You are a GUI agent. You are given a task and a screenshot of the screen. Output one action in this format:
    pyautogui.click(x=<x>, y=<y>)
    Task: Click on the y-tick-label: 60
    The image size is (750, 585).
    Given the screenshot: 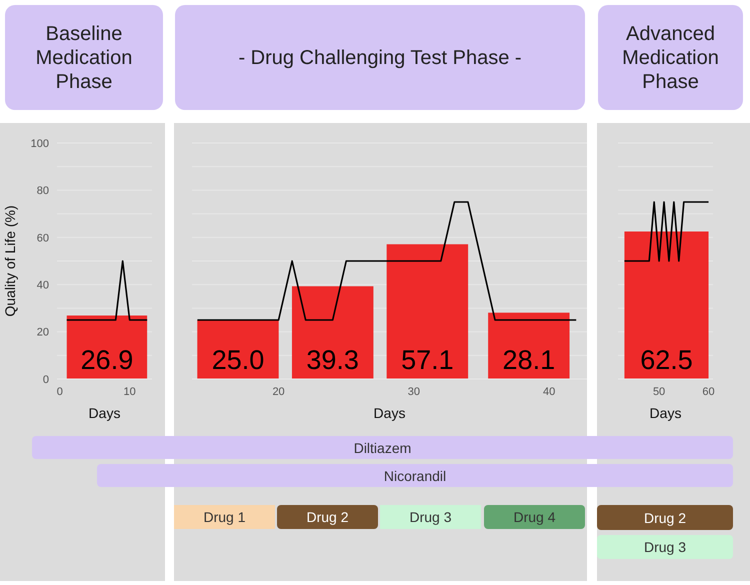 What is the action you would take?
    pyautogui.click(x=42, y=238)
    